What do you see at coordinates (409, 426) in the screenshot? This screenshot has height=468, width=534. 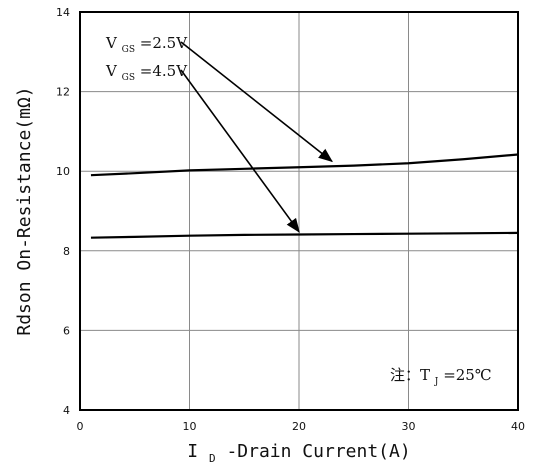 I see `x-tick-label-30: 30` at bounding box center [409, 426].